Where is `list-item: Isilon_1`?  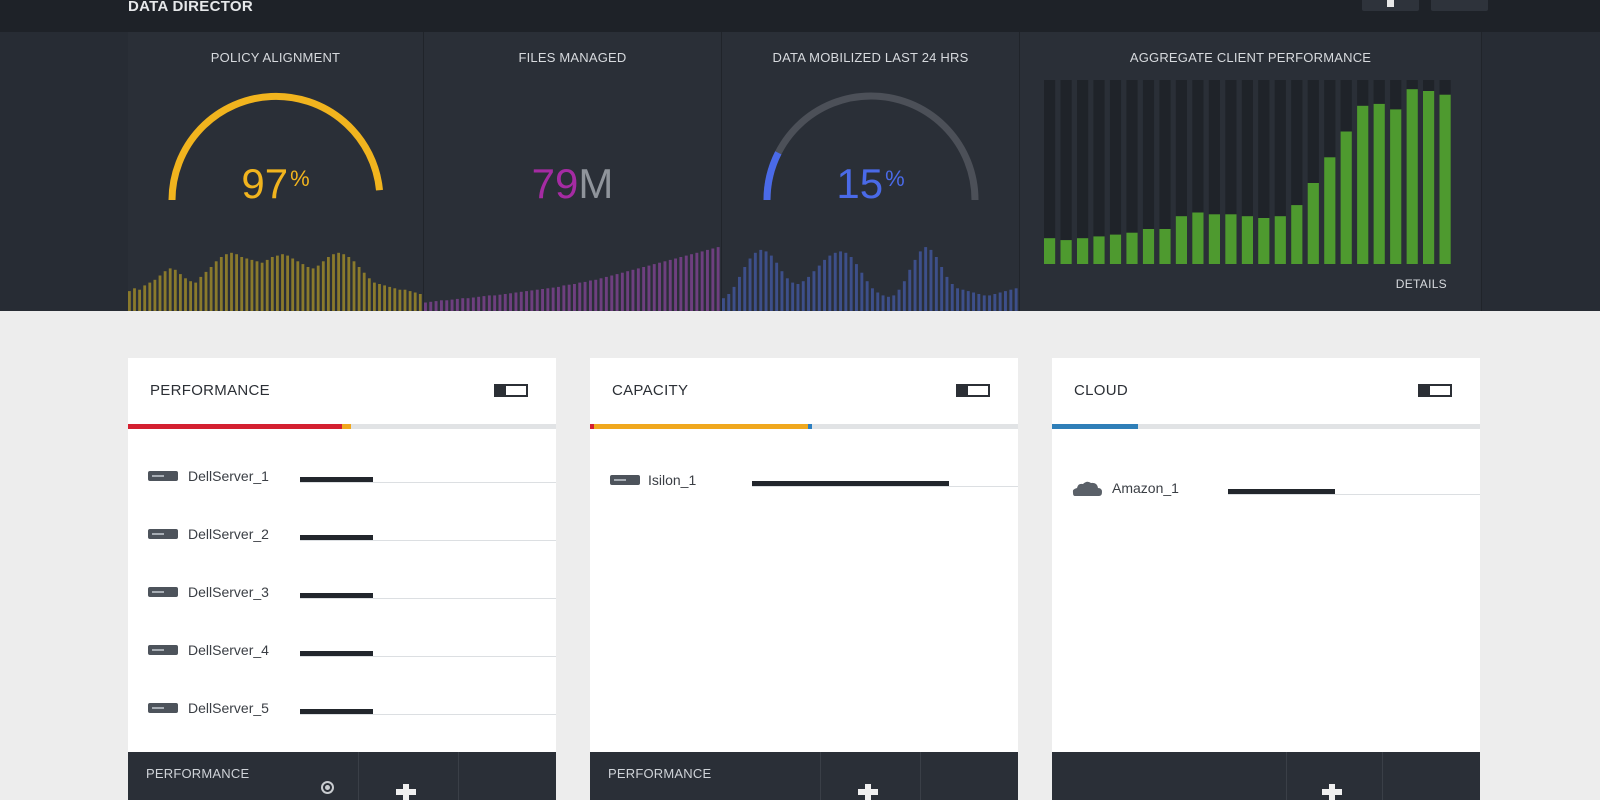
list-item: Isilon_1 is located at coordinates (804, 480).